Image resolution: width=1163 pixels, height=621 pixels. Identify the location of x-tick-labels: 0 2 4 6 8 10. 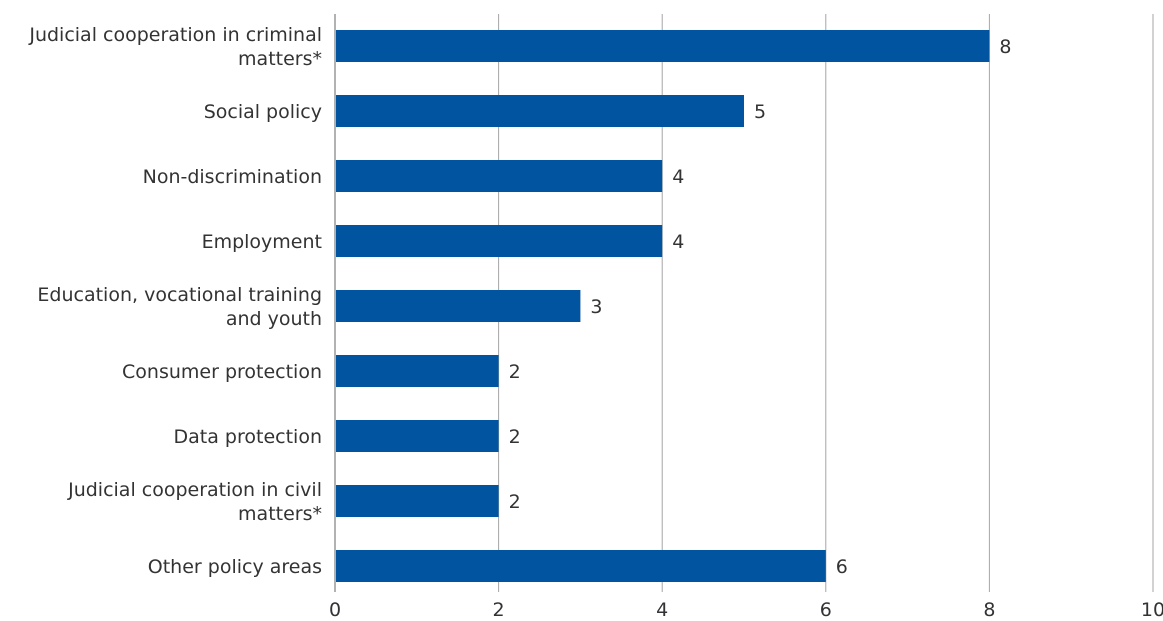
(746, 610).